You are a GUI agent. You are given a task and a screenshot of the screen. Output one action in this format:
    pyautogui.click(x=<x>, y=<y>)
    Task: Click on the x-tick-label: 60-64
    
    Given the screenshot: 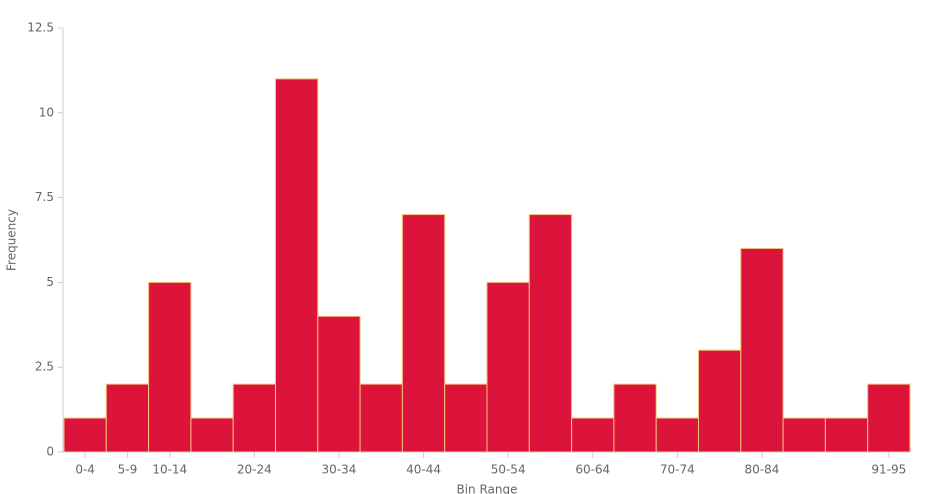 What is the action you would take?
    pyautogui.click(x=592, y=470)
    